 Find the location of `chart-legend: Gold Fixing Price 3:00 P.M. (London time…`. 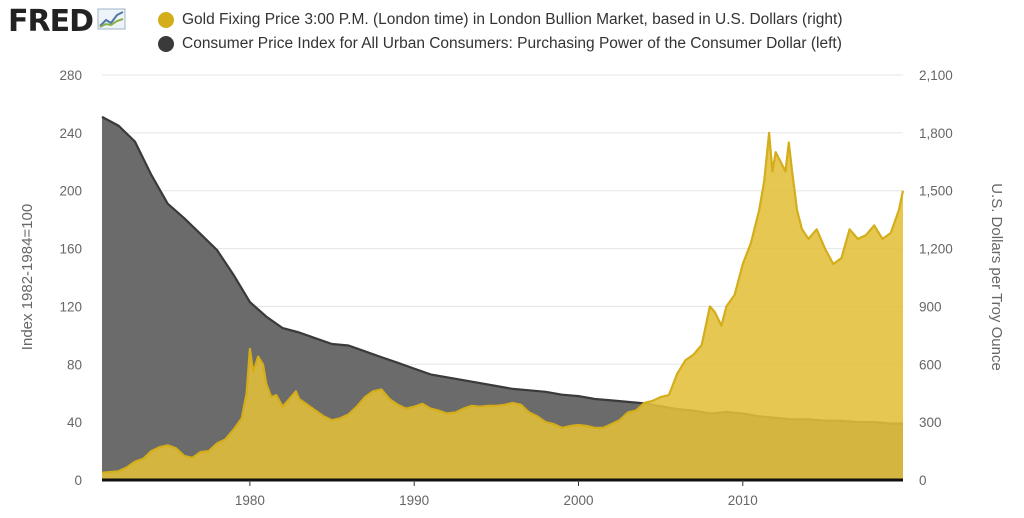

chart-legend: Gold Fixing Price 3:00 P.M. (London time… is located at coordinates (500, 32).